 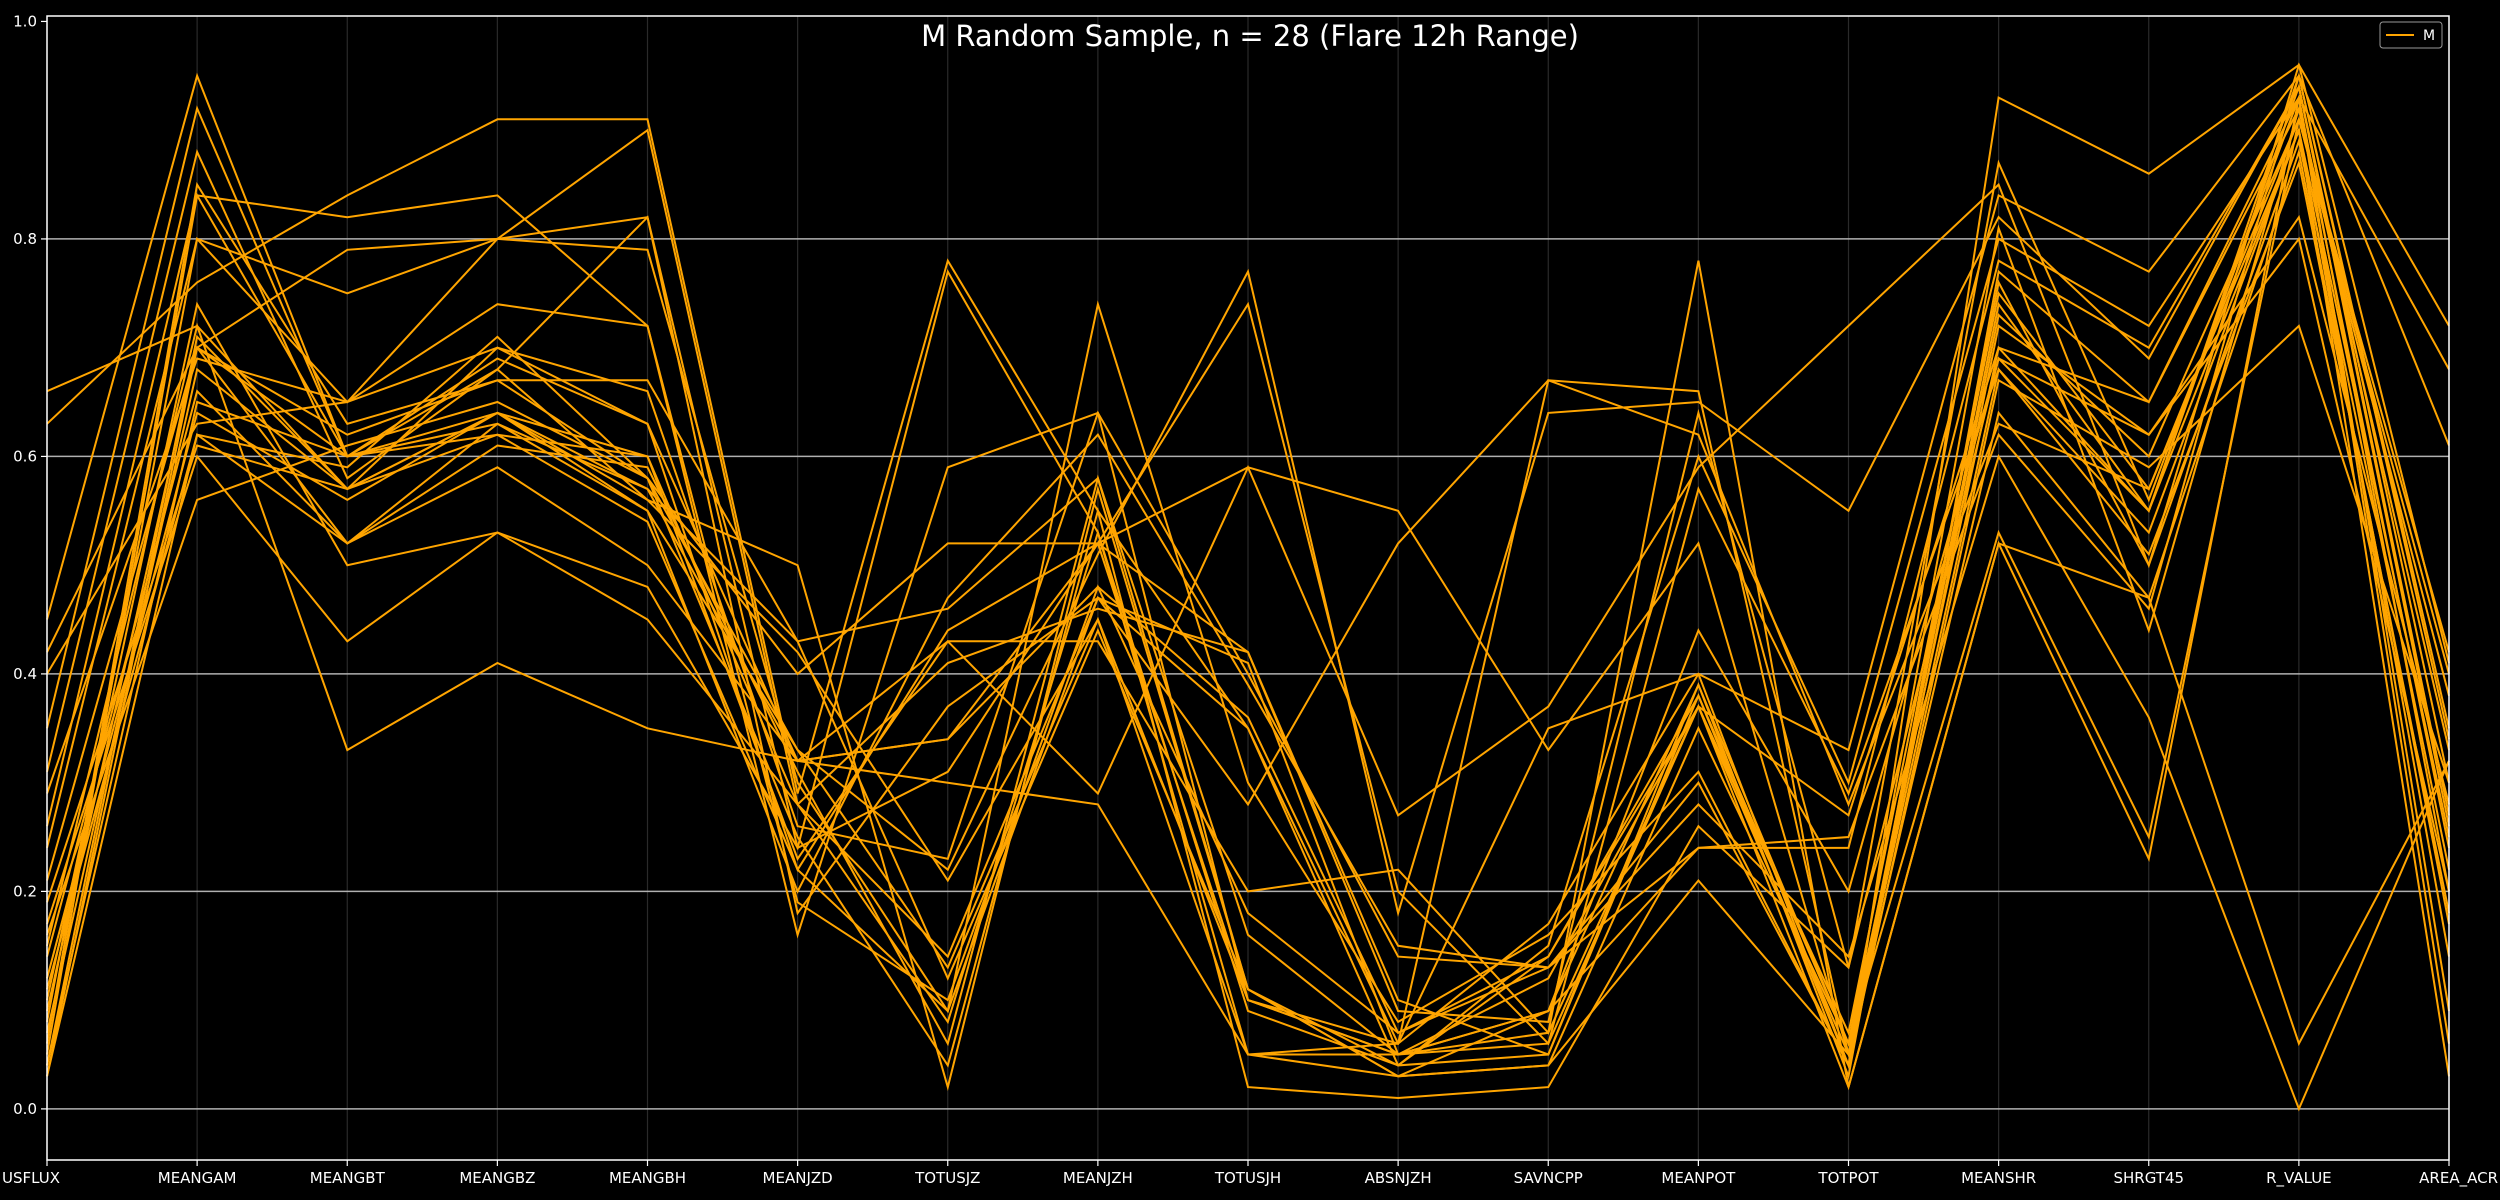 What do you see at coordinates (947, 1178) in the screenshot?
I see `x-tick-label-totusjz: TOTUSJZ` at bounding box center [947, 1178].